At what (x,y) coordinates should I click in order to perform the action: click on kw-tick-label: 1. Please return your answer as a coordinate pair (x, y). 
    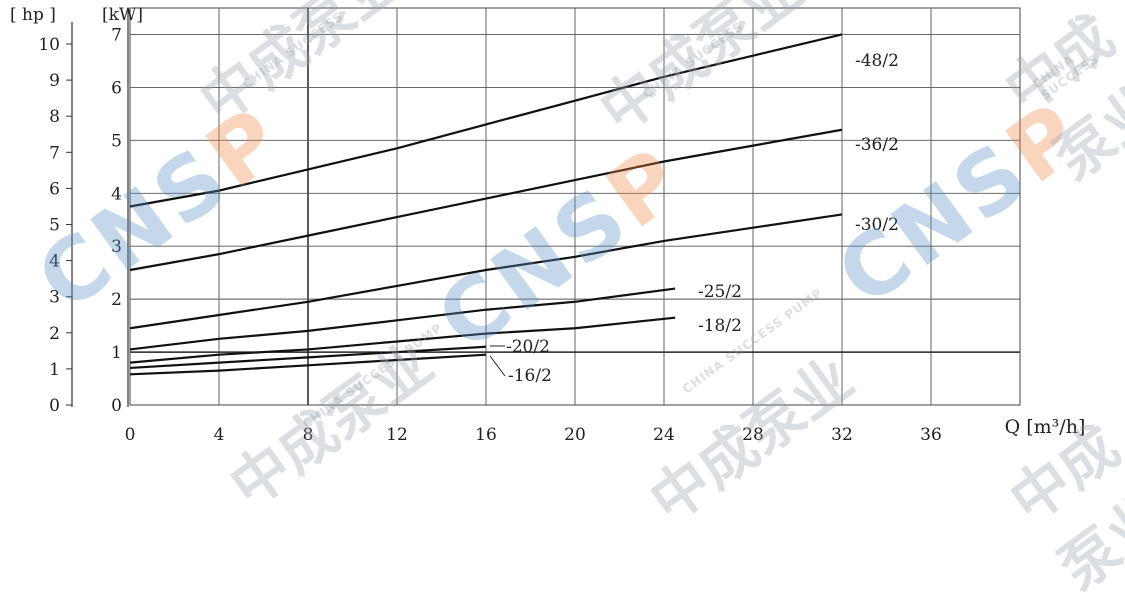
    Looking at the image, I should click on (116, 353).